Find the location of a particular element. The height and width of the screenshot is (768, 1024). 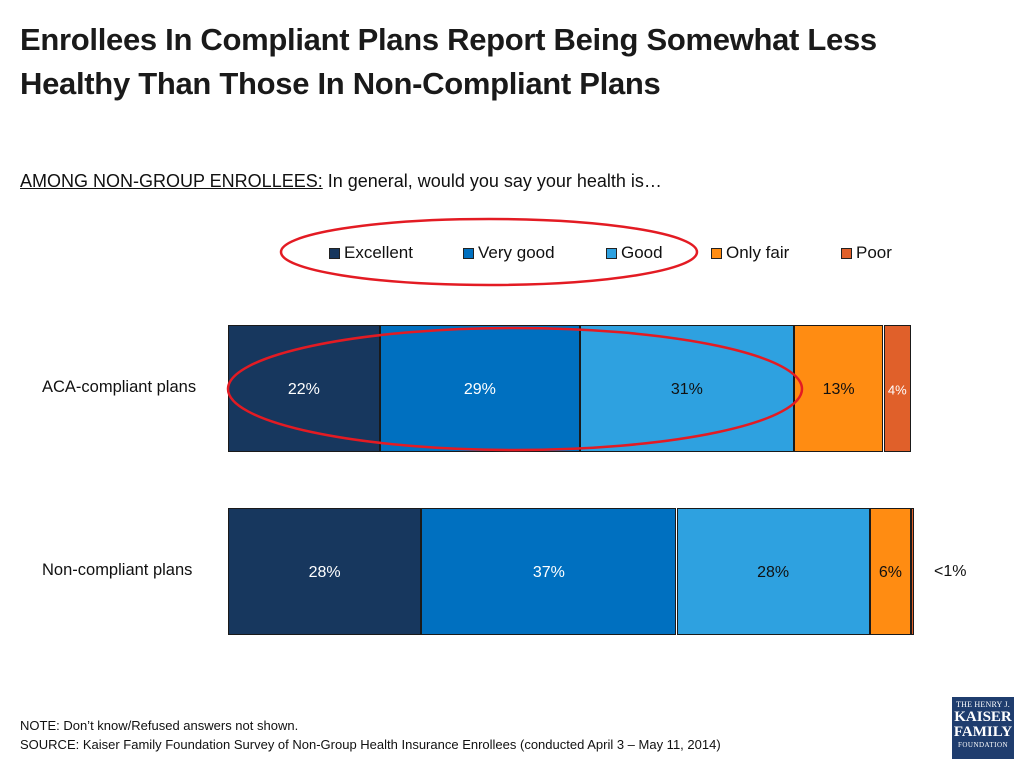

data-label-only-fair-row-2: 6% is located at coordinates (890, 572).